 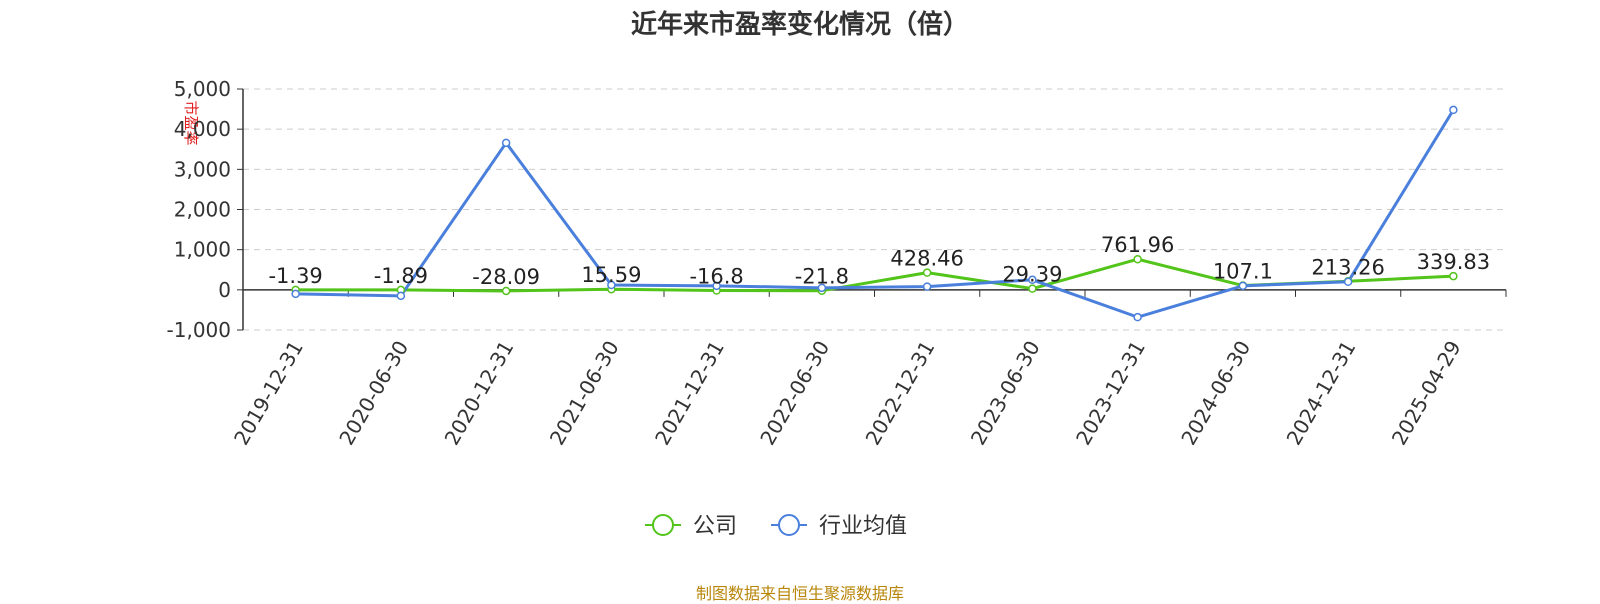 What do you see at coordinates (799, 593) in the screenshot?
I see `source-note: 制图数据来自恒生聚源数据库` at bounding box center [799, 593].